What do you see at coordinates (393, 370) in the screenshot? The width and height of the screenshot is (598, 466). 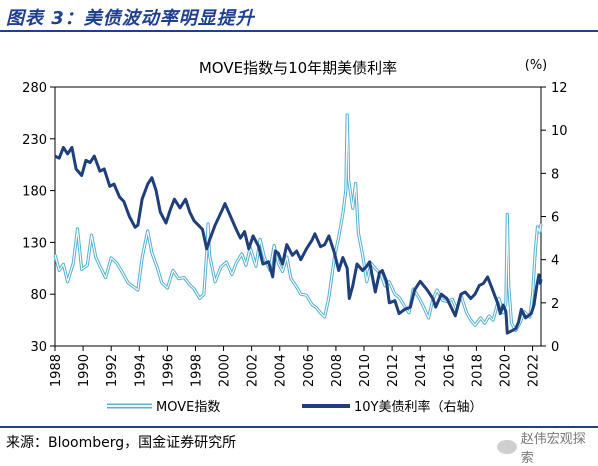 I see `x-tick-label: 2012` at bounding box center [393, 370].